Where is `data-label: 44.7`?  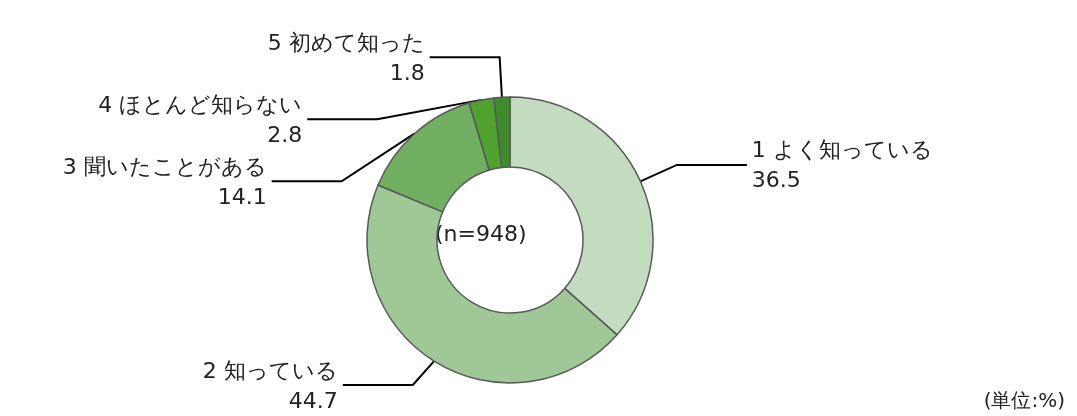
data-label: 44.7 is located at coordinates (313, 400).